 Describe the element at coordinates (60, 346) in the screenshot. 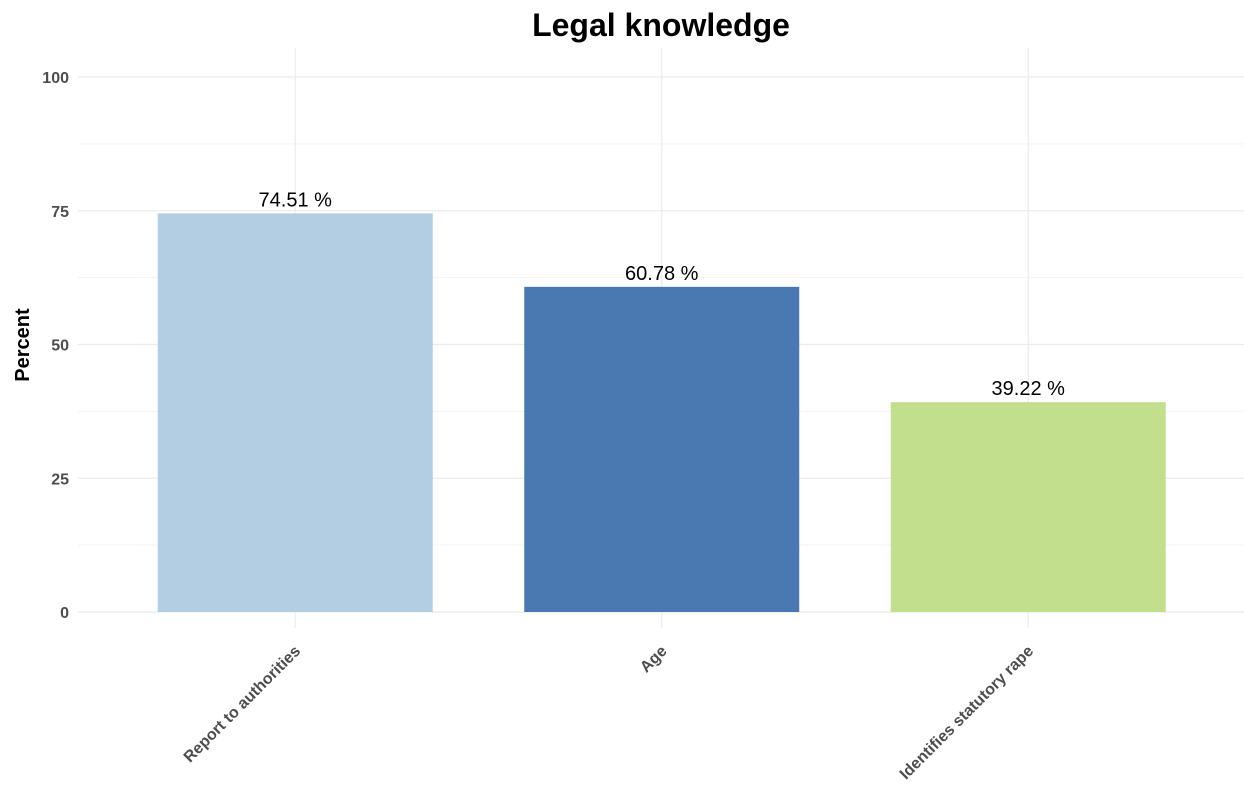

I see `y-tick-label: 50` at that location.